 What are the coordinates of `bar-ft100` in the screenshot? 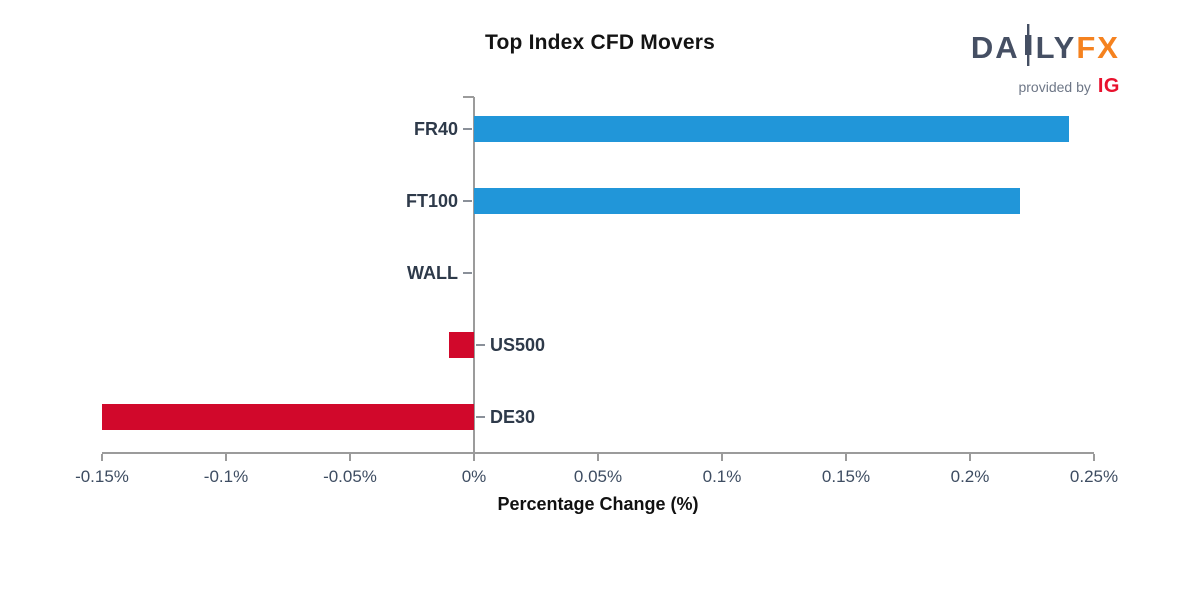 It's located at (747, 201).